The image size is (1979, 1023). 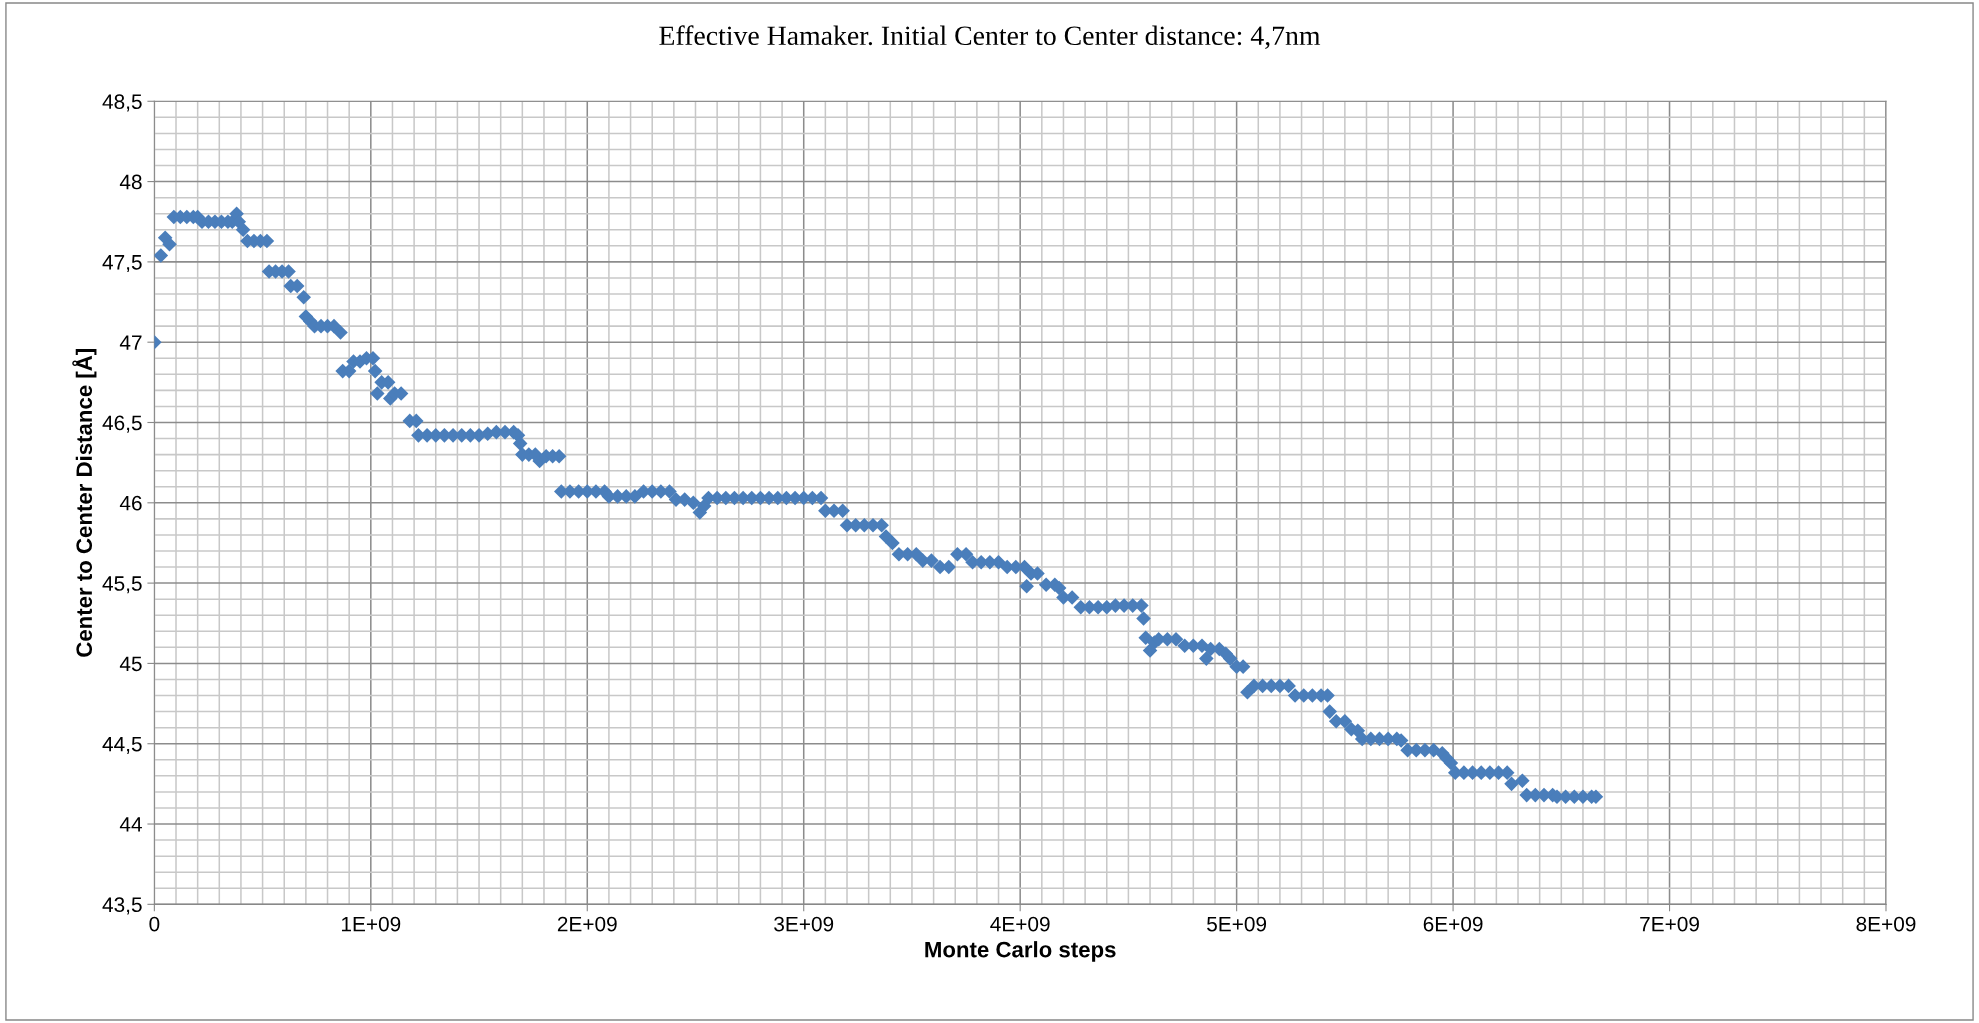 What do you see at coordinates (804, 924) in the screenshot?
I see `x-tick-label: 3E+09` at bounding box center [804, 924].